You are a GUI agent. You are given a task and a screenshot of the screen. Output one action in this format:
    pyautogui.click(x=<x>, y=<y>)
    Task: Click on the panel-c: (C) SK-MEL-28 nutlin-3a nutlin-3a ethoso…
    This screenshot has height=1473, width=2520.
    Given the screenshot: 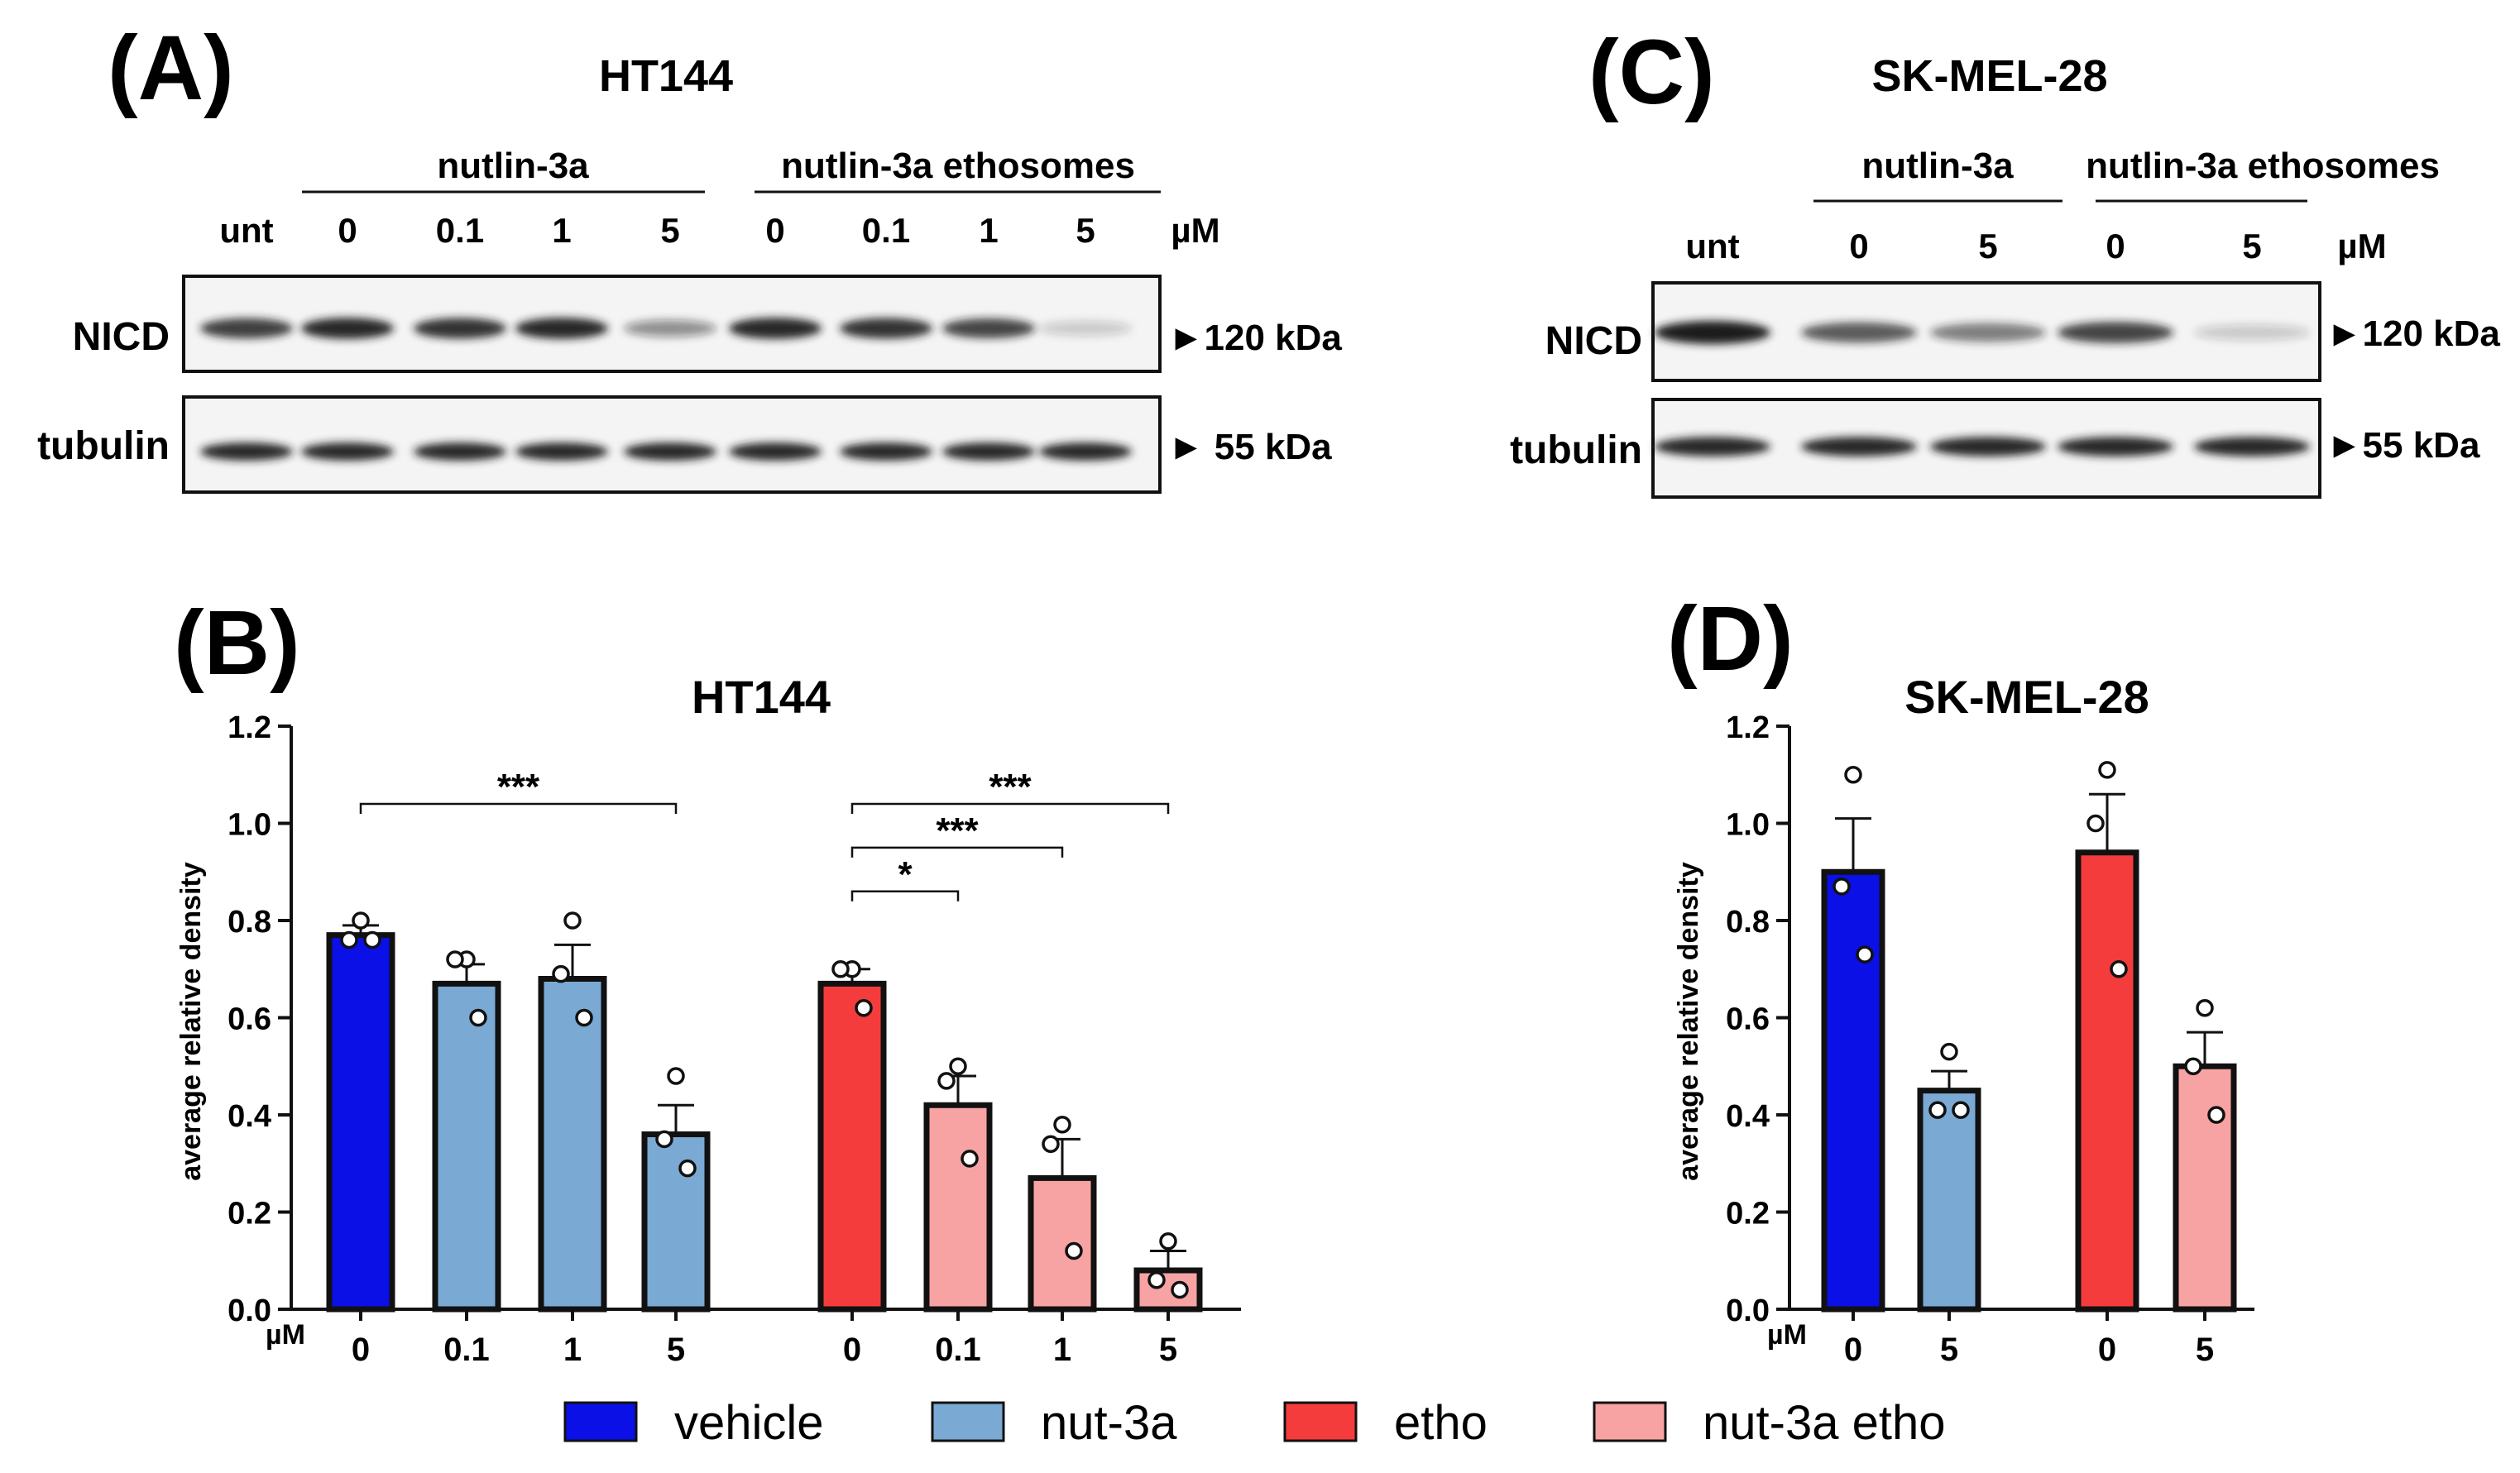 What is the action you would take?
    pyautogui.click(x=2005, y=261)
    